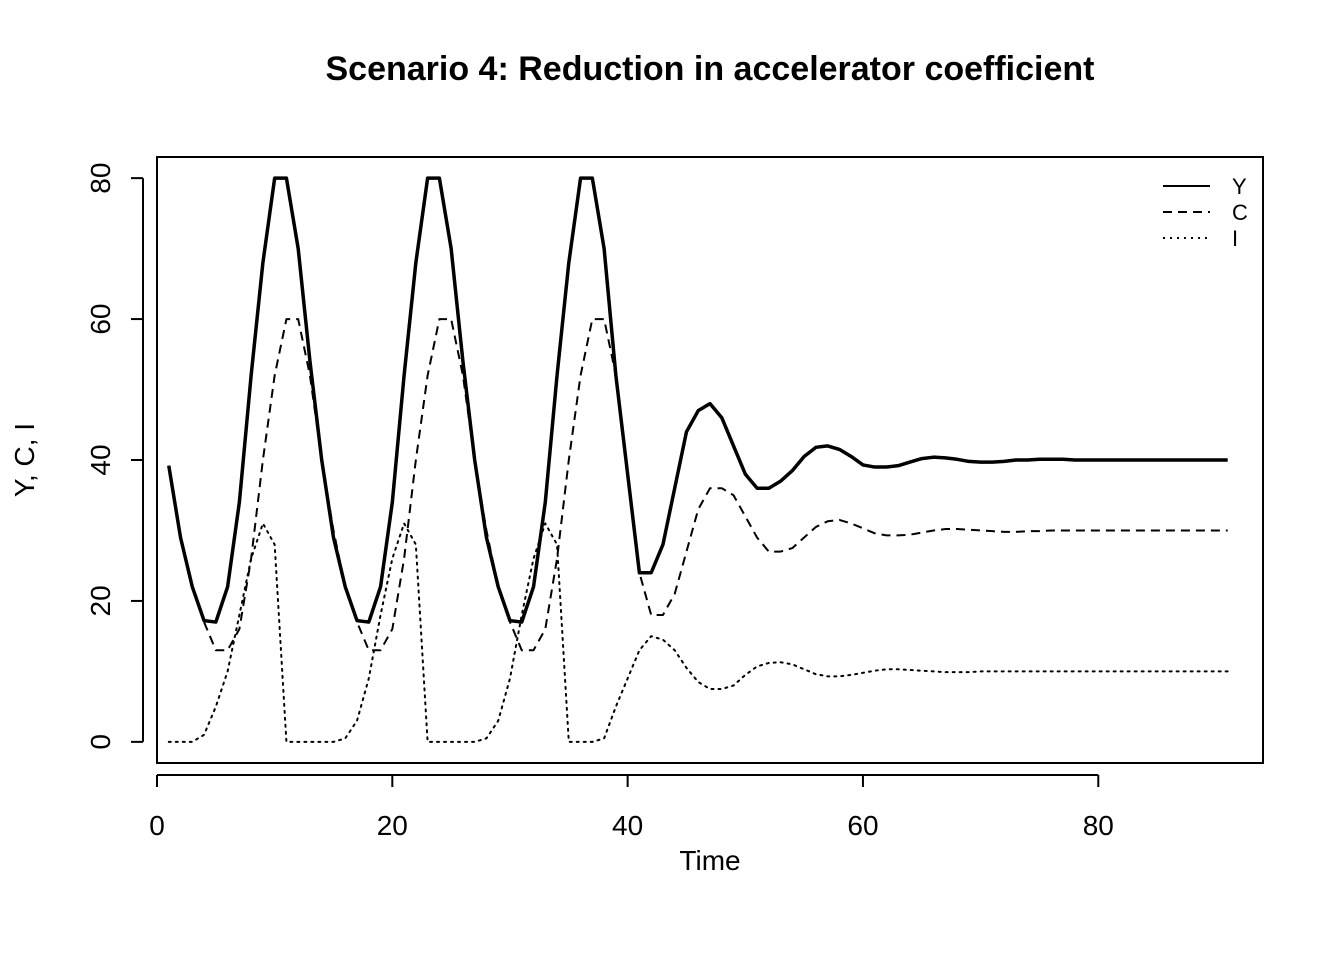  I want to click on legend-label-c: C, so click(1240, 212).